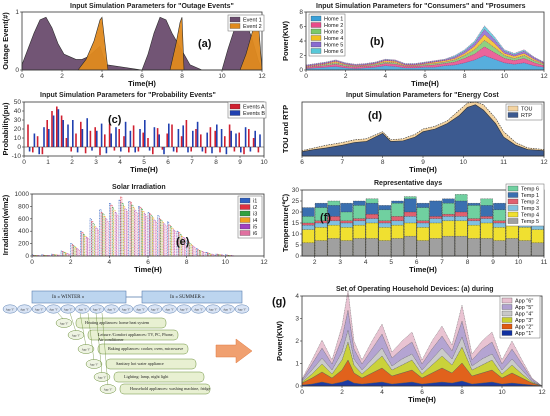  What do you see at coordinates (115, 120) in the screenshot?
I see `panel-c-label: (c)` at bounding box center [115, 120].